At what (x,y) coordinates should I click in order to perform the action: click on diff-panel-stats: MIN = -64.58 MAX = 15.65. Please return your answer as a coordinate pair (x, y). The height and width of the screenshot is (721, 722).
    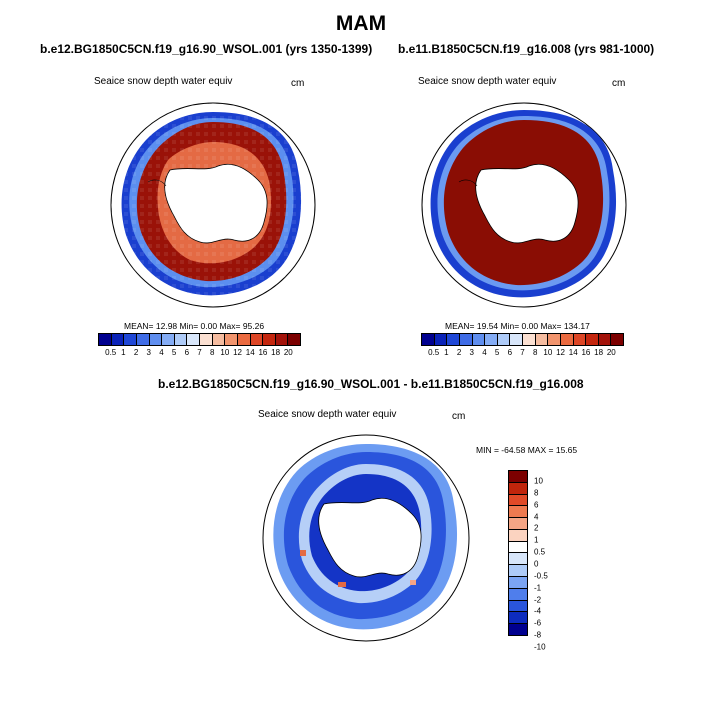
    Looking at the image, I should click on (527, 450).